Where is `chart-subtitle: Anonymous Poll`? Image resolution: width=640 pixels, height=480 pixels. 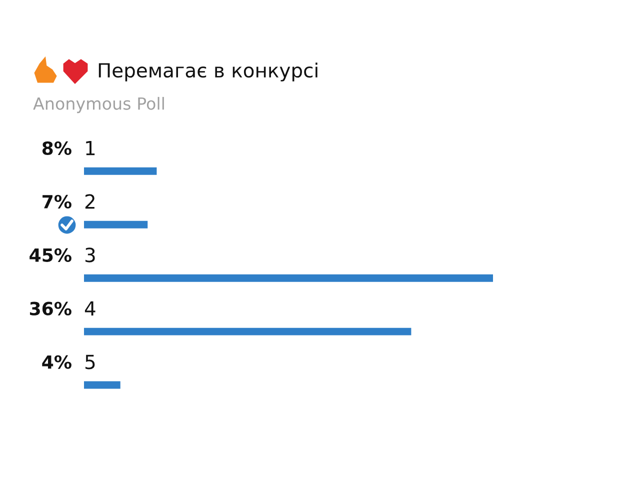
chart-subtitle: Anonymous Poll is located at coordinates (98, 105).